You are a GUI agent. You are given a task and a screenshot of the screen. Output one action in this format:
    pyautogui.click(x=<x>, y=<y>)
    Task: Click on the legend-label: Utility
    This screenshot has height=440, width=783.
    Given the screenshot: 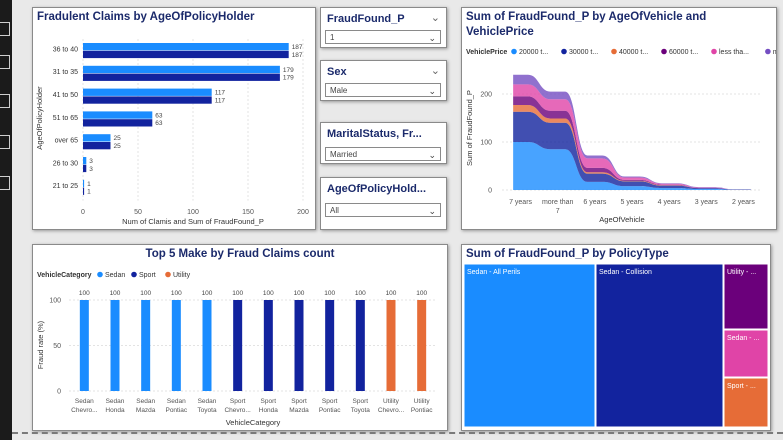 What is the action you would take?
    pyautogui.click(x=182, y=275)
    